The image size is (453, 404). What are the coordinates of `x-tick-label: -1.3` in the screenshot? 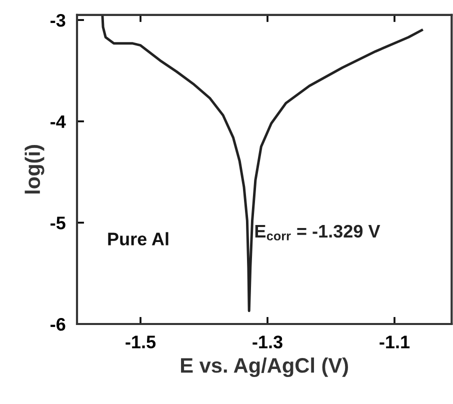 It's located at (267, 342).